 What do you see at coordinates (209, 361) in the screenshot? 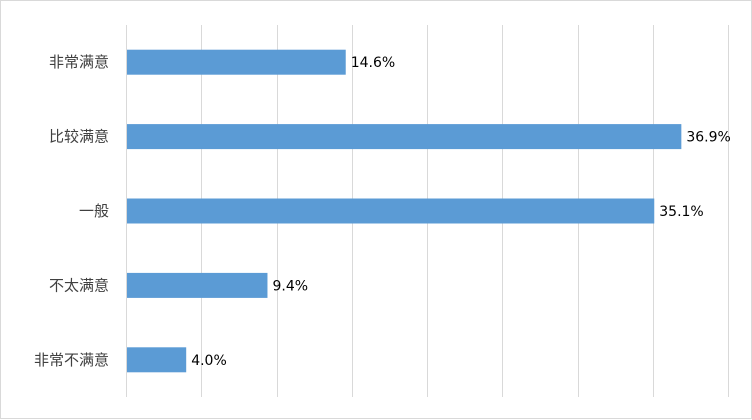
I see `data-label: 4.0%` at bounding box center [209, 361].